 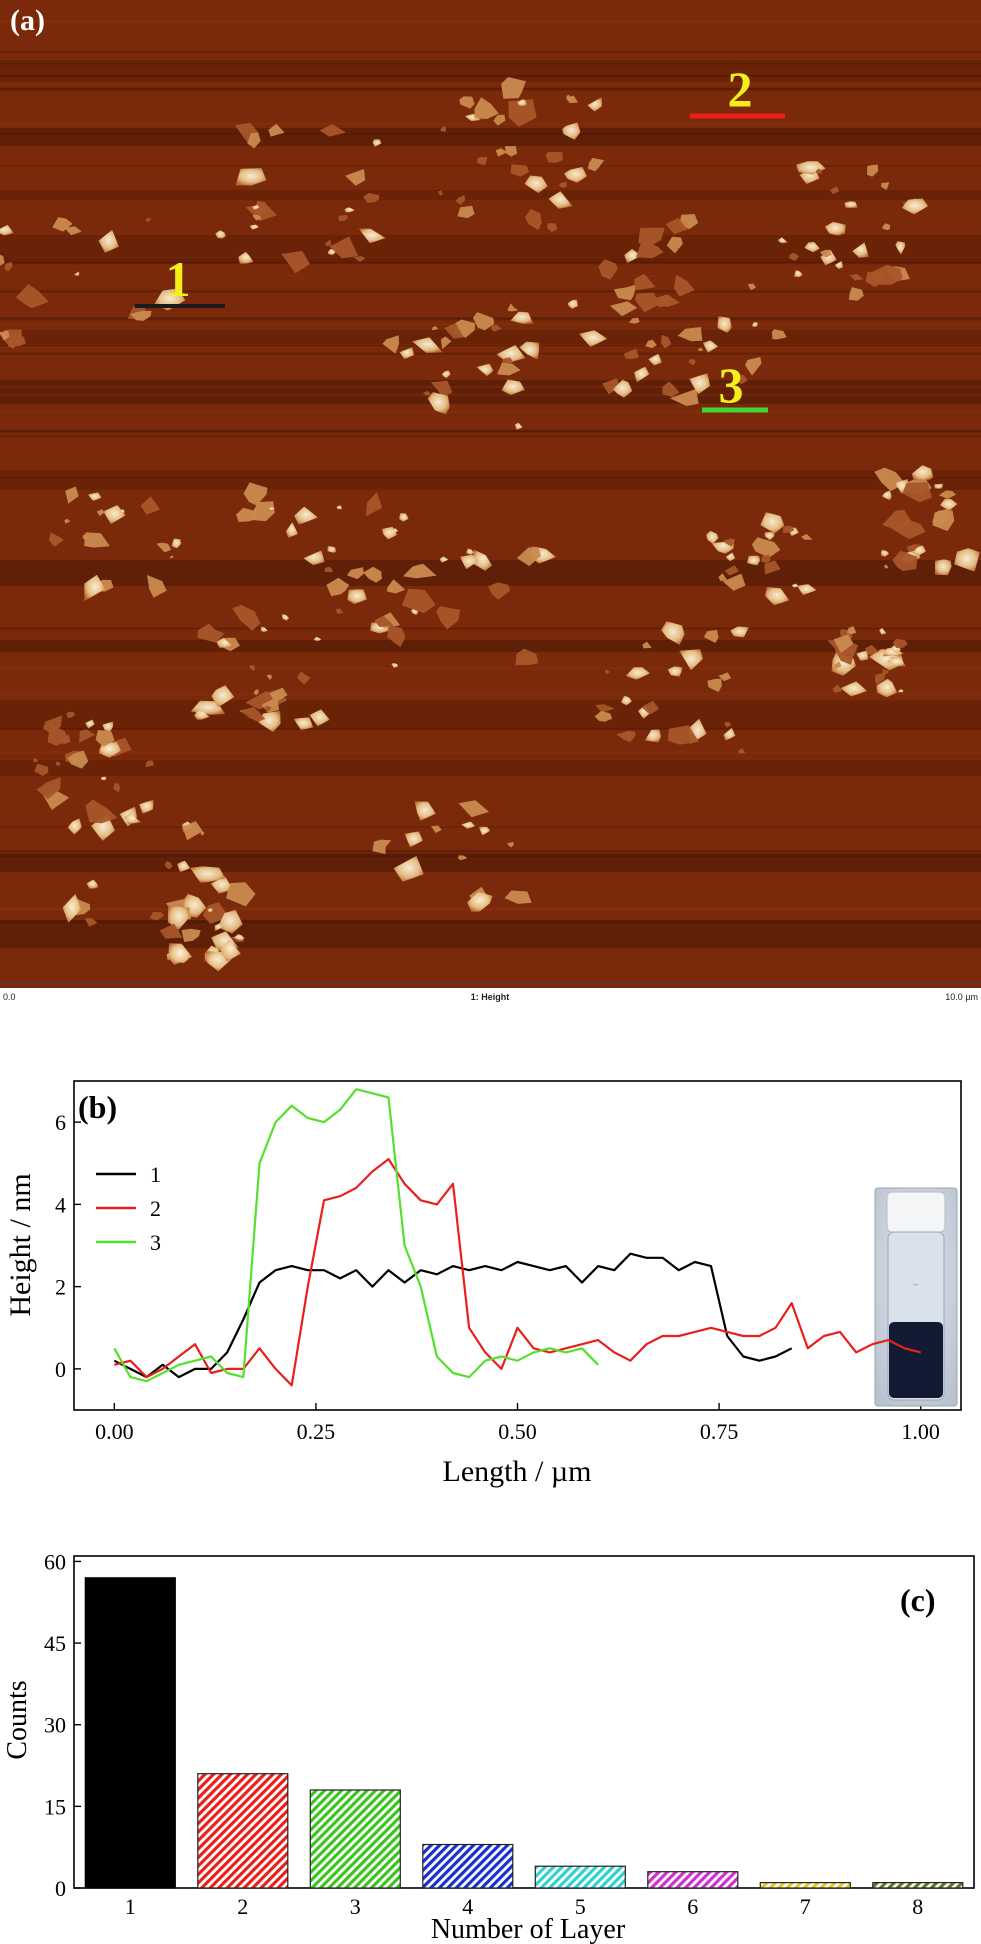 What do you see at coordinates (55, 1643) in the screenshot?
I see `y-tick-label: 45` at bounding box center [55, 1643].